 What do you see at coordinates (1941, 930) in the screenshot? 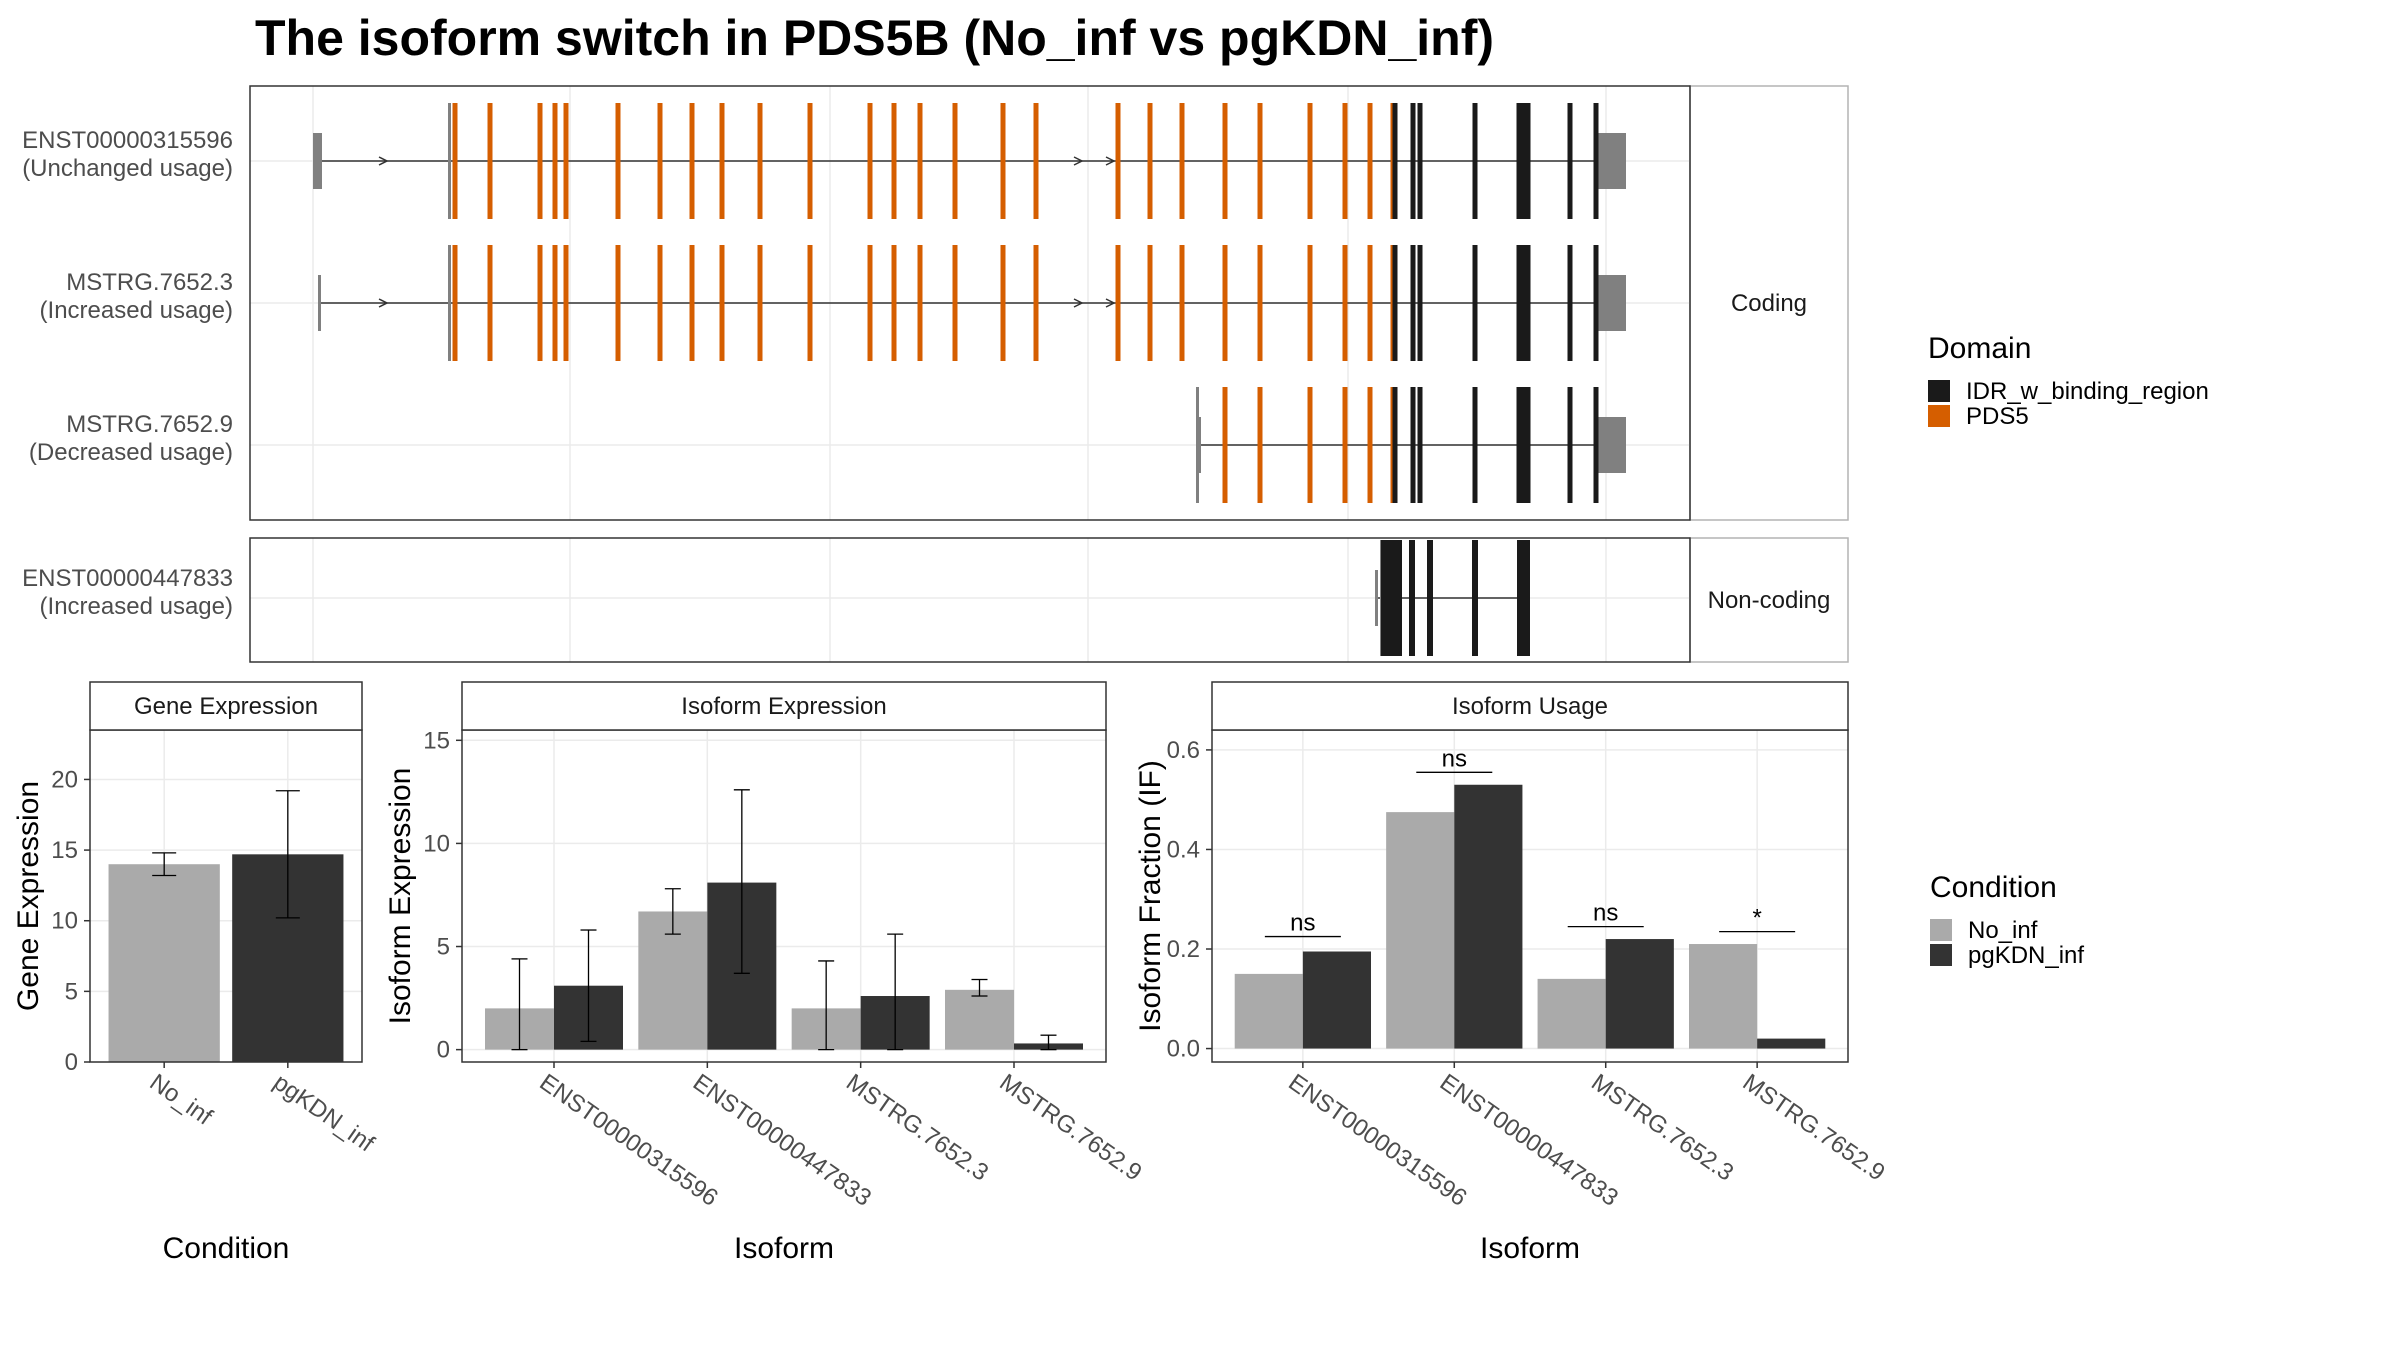
I see `condition-legend-key` at bounding box center [1941, 930].